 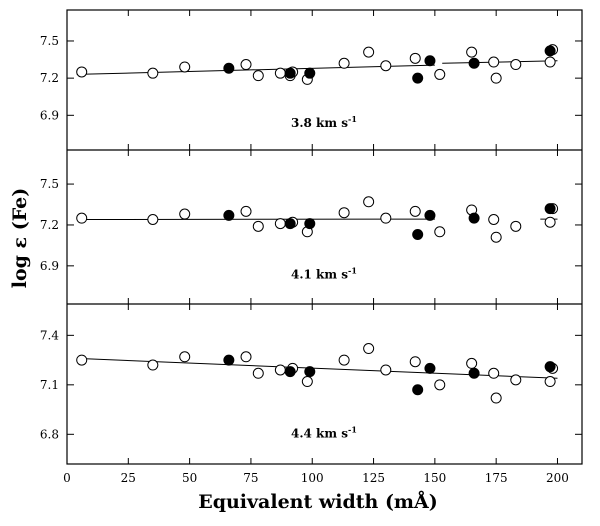 What do you see at coordinates (250, 478) in the screenshot?
I see `x-tick-label: 75` at bounding box center [250, 478].